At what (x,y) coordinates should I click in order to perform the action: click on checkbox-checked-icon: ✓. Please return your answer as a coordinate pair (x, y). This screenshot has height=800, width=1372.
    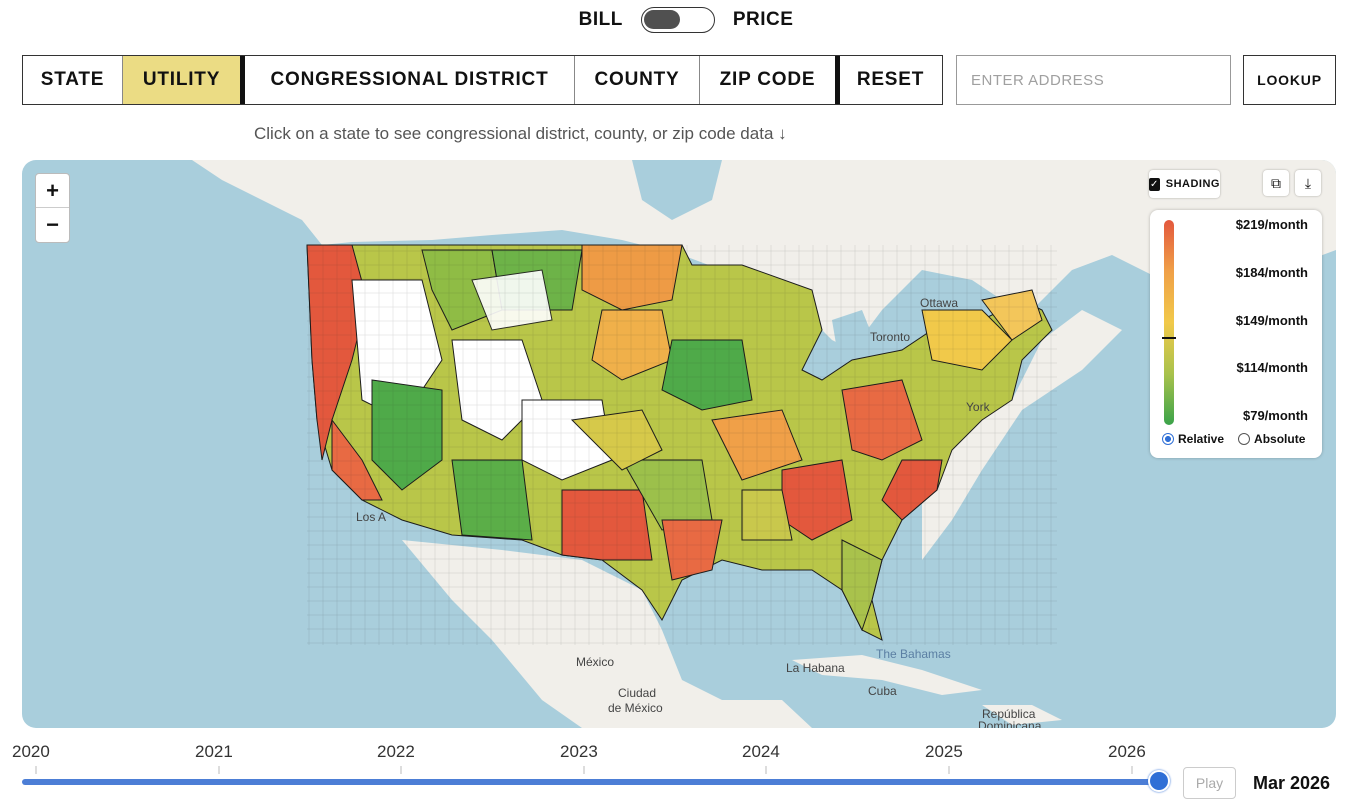
    Looking at the image, I should click on (1154, 184).